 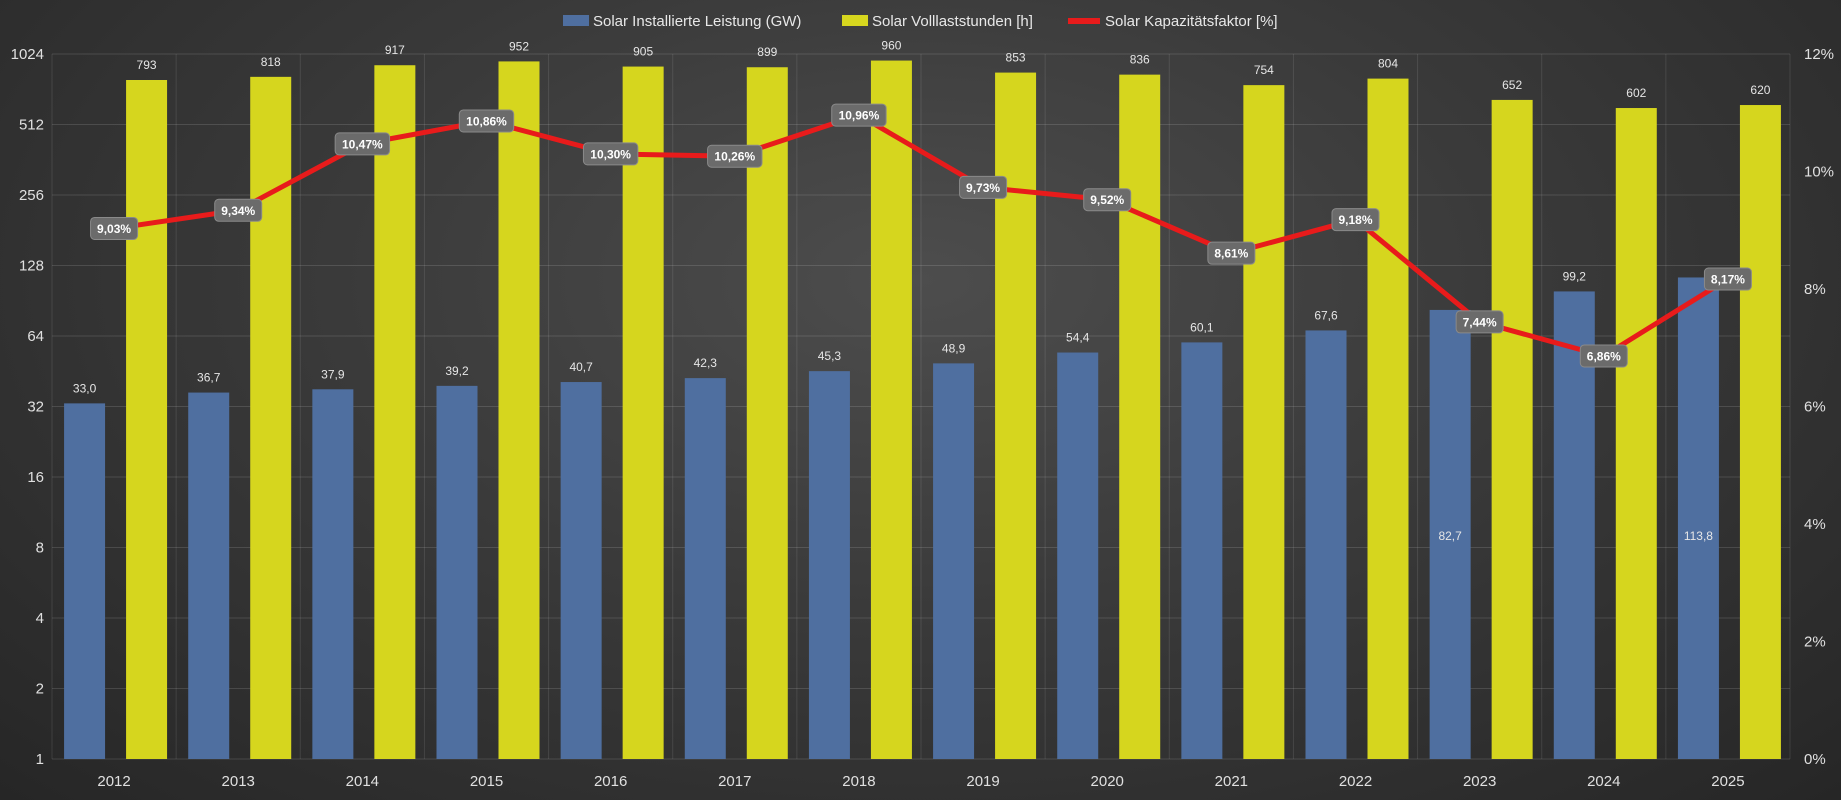 I want to click on capacity-factor-label: 10,47%, so click(x=362, y=144).